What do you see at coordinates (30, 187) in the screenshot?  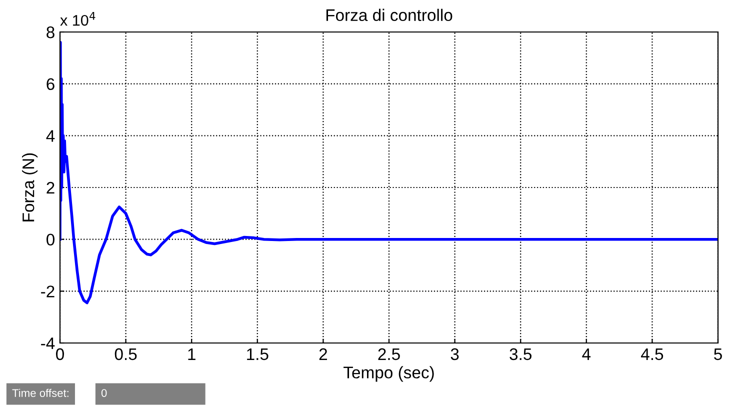 I see `y-axis-title: Forza (N)` at bounding box center [30, 187].